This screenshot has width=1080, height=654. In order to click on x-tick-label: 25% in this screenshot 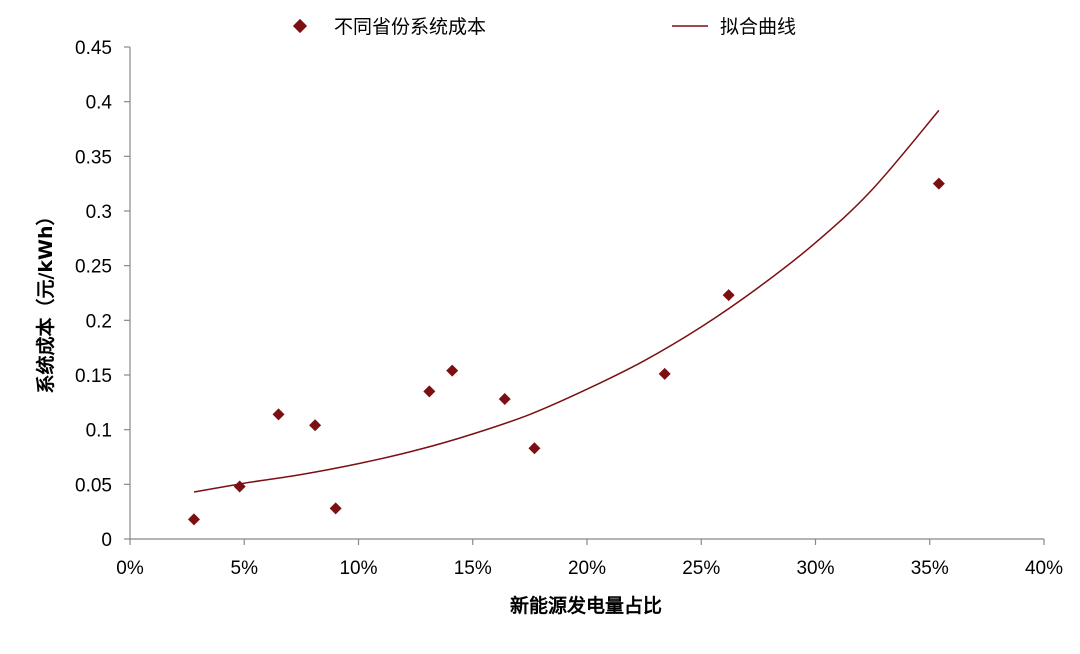, I will do `click(701, 568)`.